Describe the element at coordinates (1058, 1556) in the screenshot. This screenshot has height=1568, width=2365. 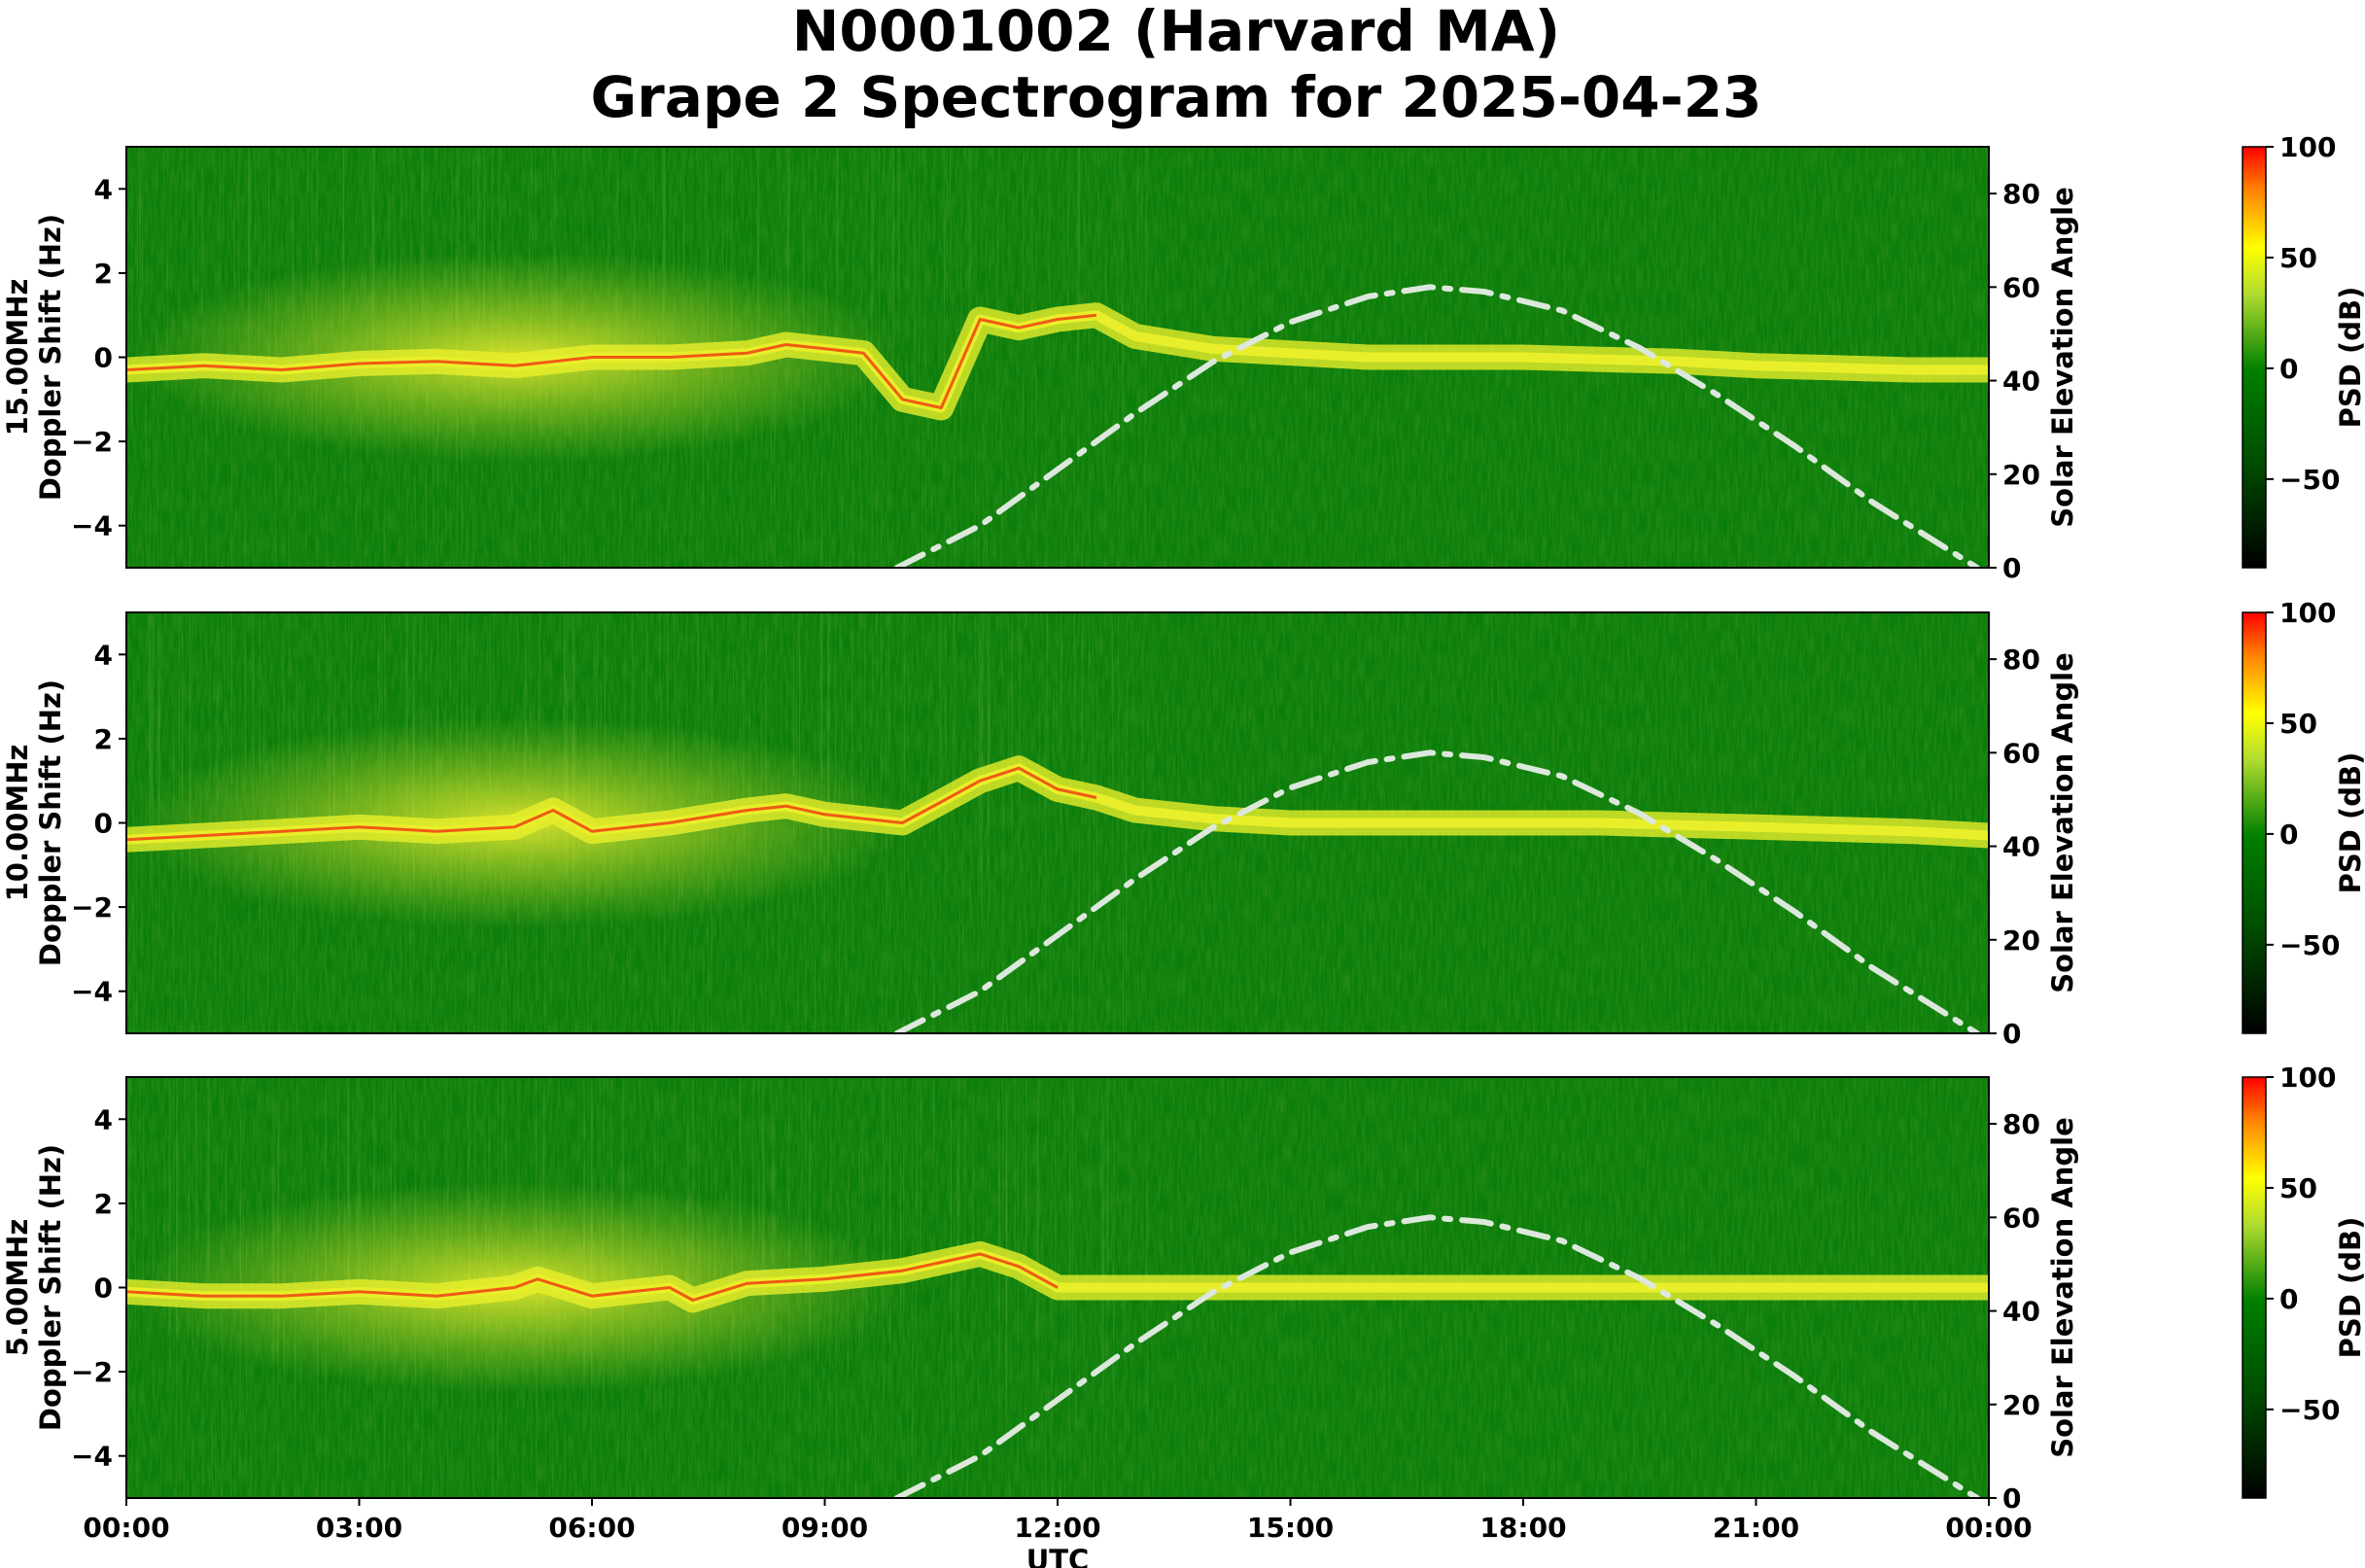
I see `x-axis-label: UTC` at that location.